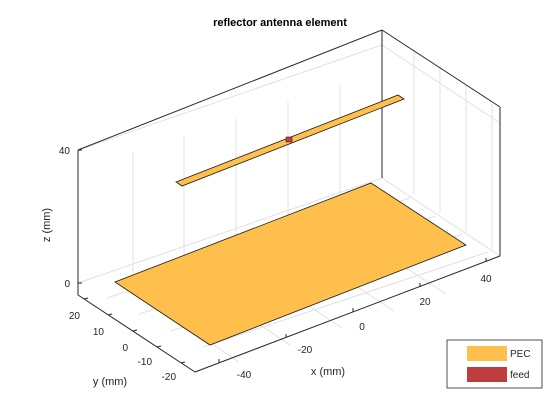 This screenshot has width=560, height=420. I want to click on legend: PEC feed, so click(494, 364).